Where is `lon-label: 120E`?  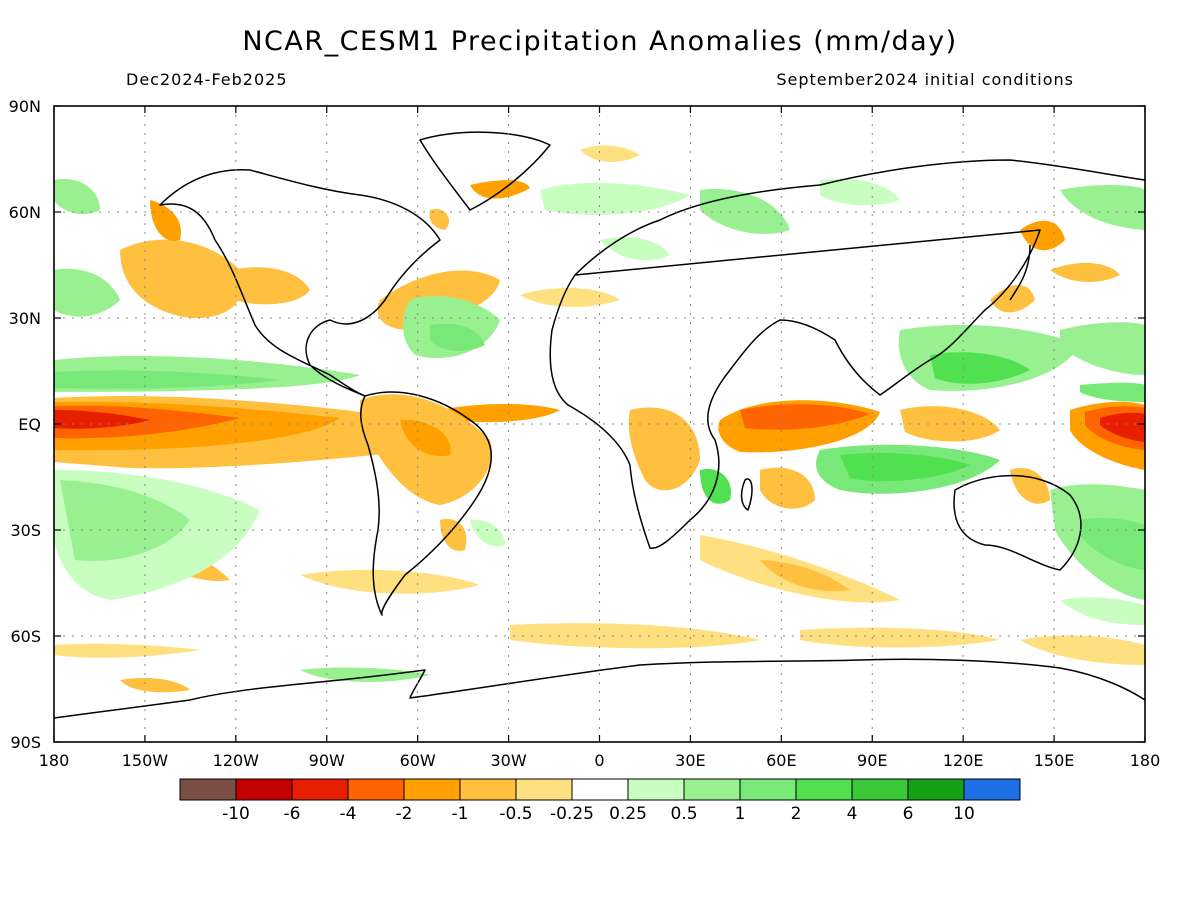 lon-label: 120E is located at coordinates (963, 760).